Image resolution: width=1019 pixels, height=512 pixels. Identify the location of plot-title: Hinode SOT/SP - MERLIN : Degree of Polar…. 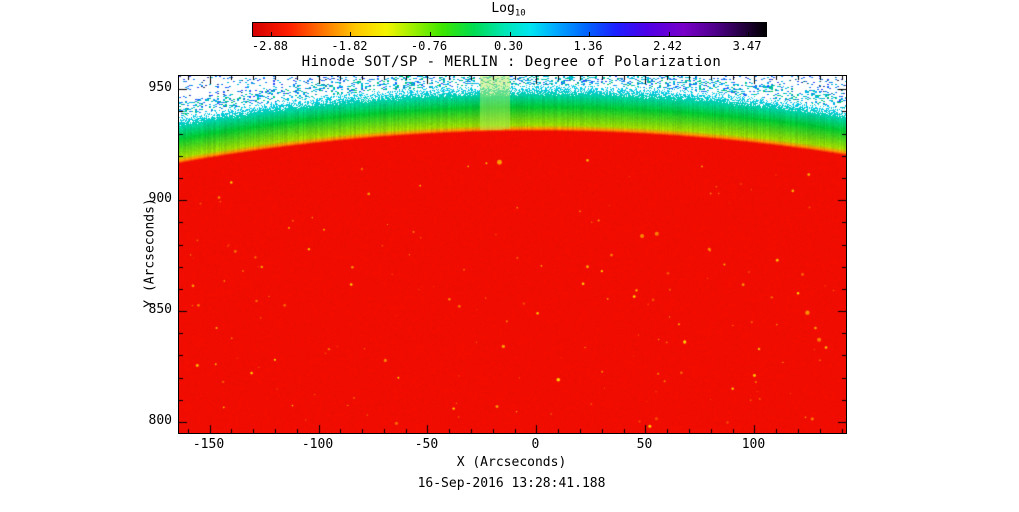
(511, 62).